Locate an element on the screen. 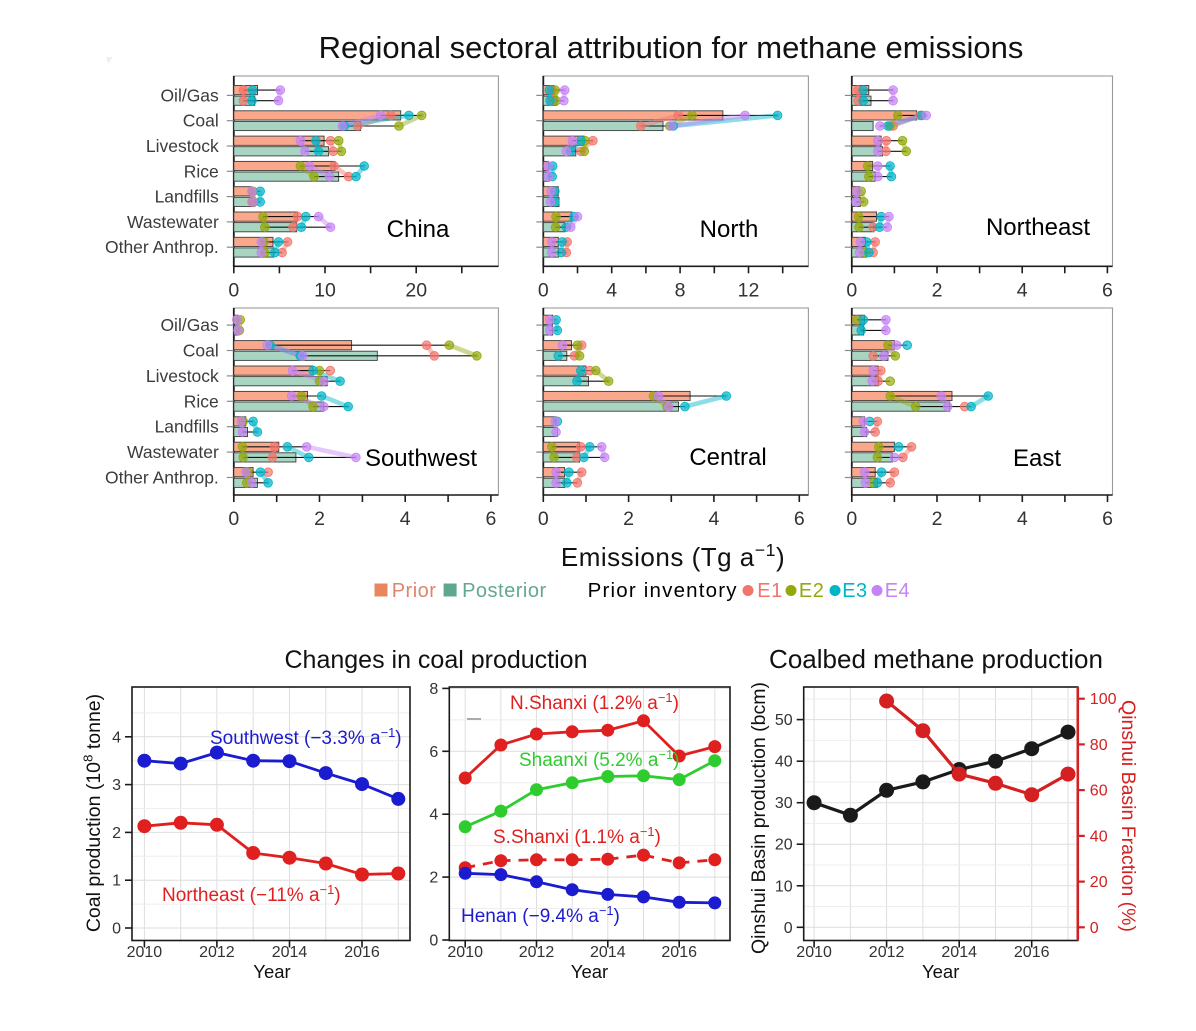  svg-text: Qinshui Basin production (bcm) is located at coordinates (759, 818).